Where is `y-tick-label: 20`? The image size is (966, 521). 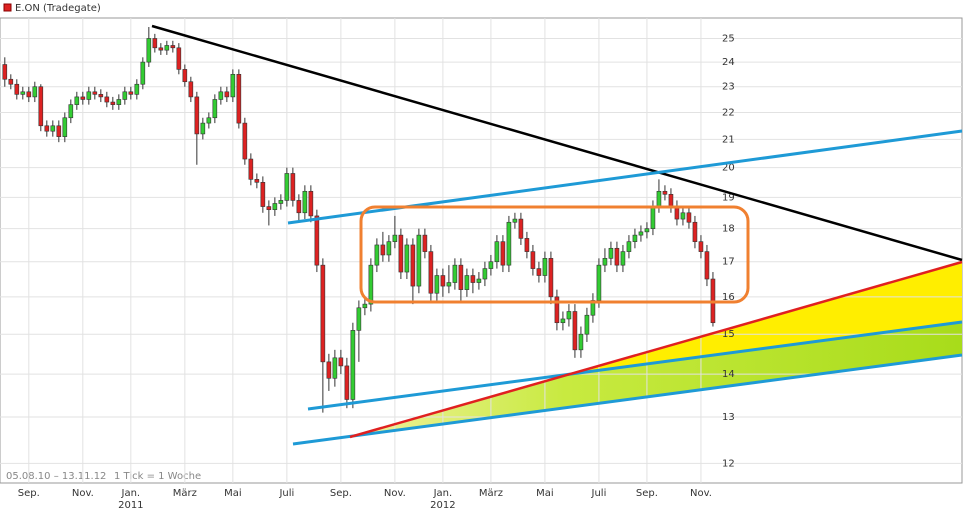
y-tick-label: 20 is located at coordinates (728, 168).